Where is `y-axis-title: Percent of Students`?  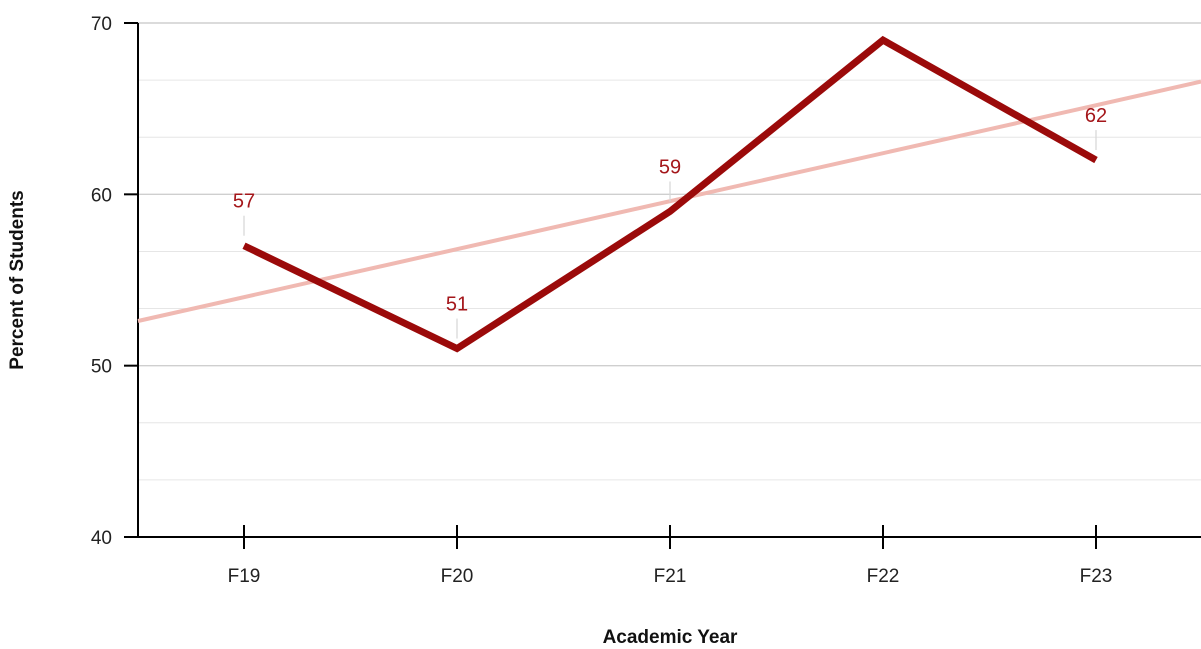 y-axis-title: Percent of Students is located at coordinates (17, 279).